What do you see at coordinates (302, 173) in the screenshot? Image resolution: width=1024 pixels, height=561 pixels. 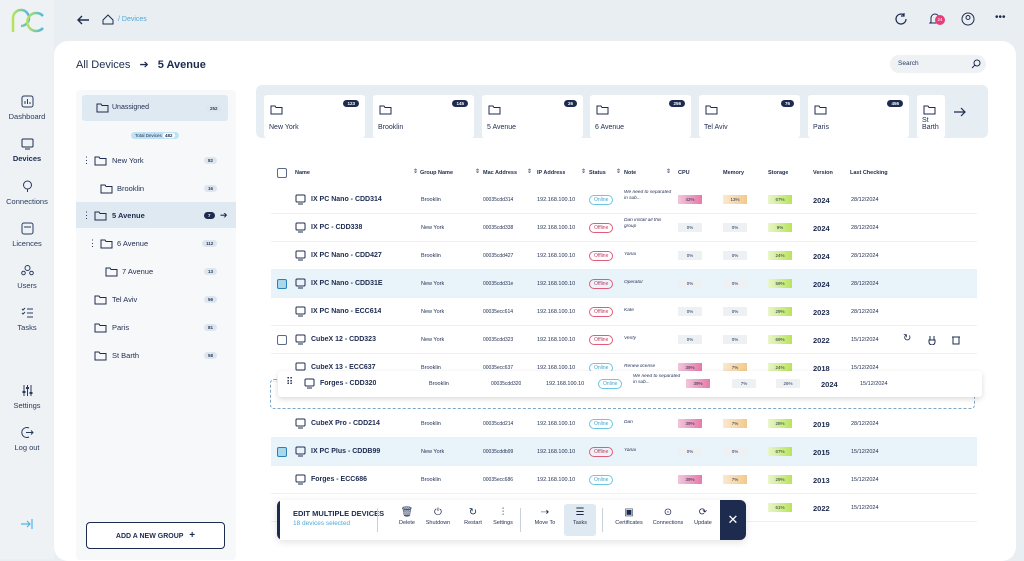 I see `column-header: Name` at bounding box center [302, 173].